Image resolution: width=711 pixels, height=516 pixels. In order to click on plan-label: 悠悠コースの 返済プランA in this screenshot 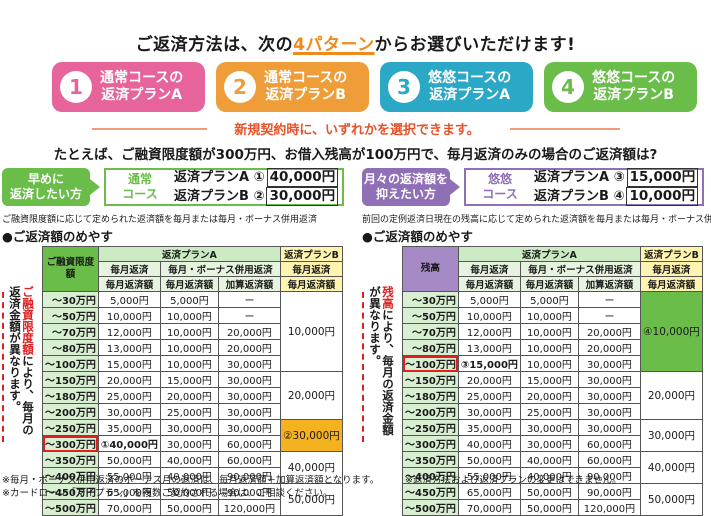, I will do `click(470, 86)`.